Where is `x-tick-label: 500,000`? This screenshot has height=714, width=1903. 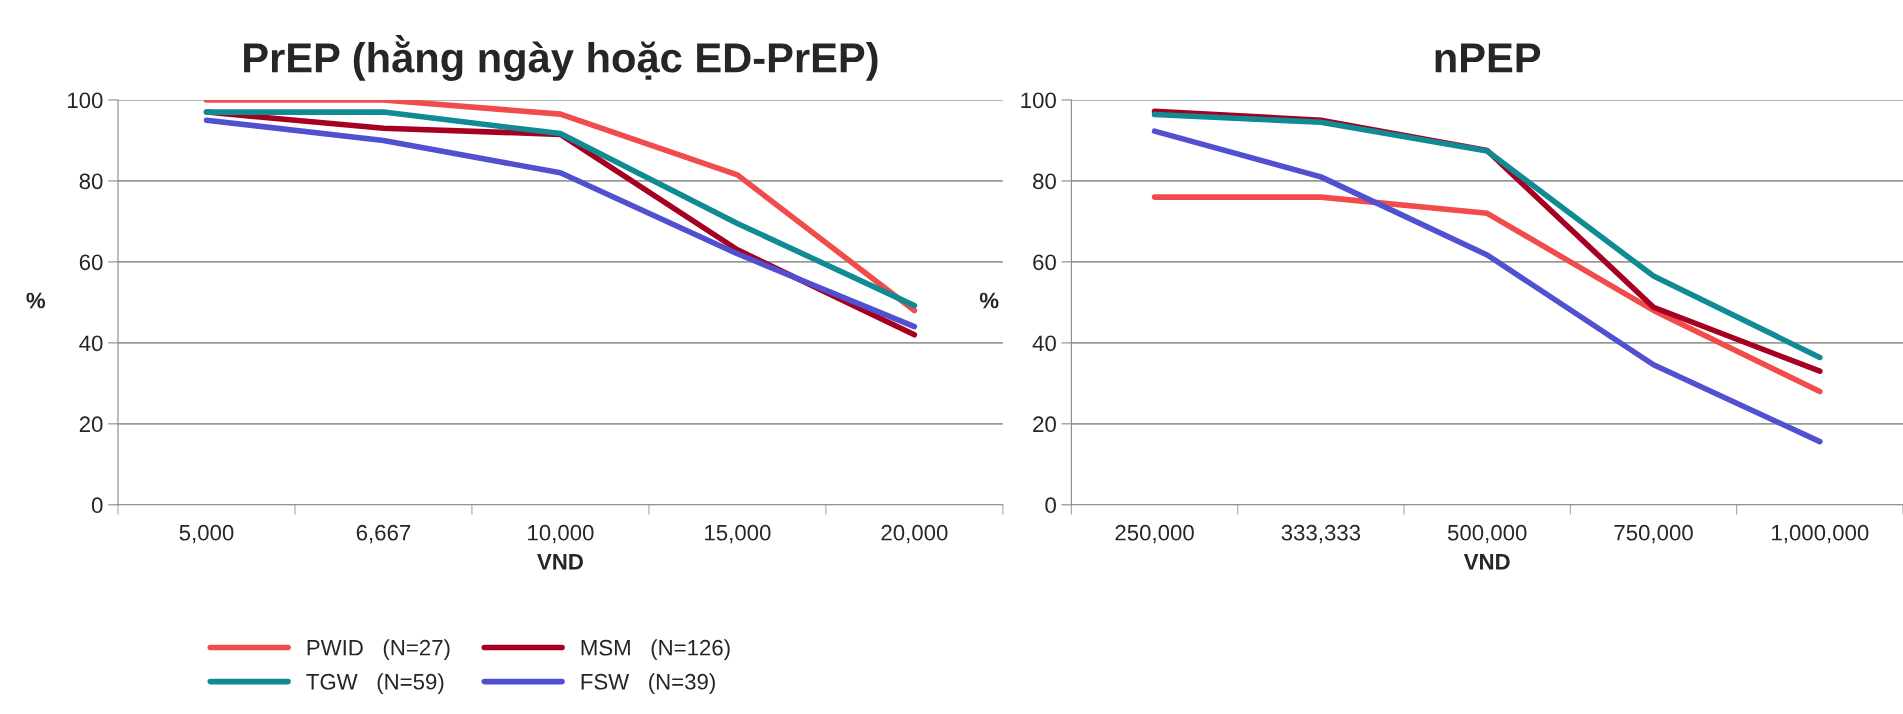
x-tick-label: 500,000 is located at coordinates (1487, 534).